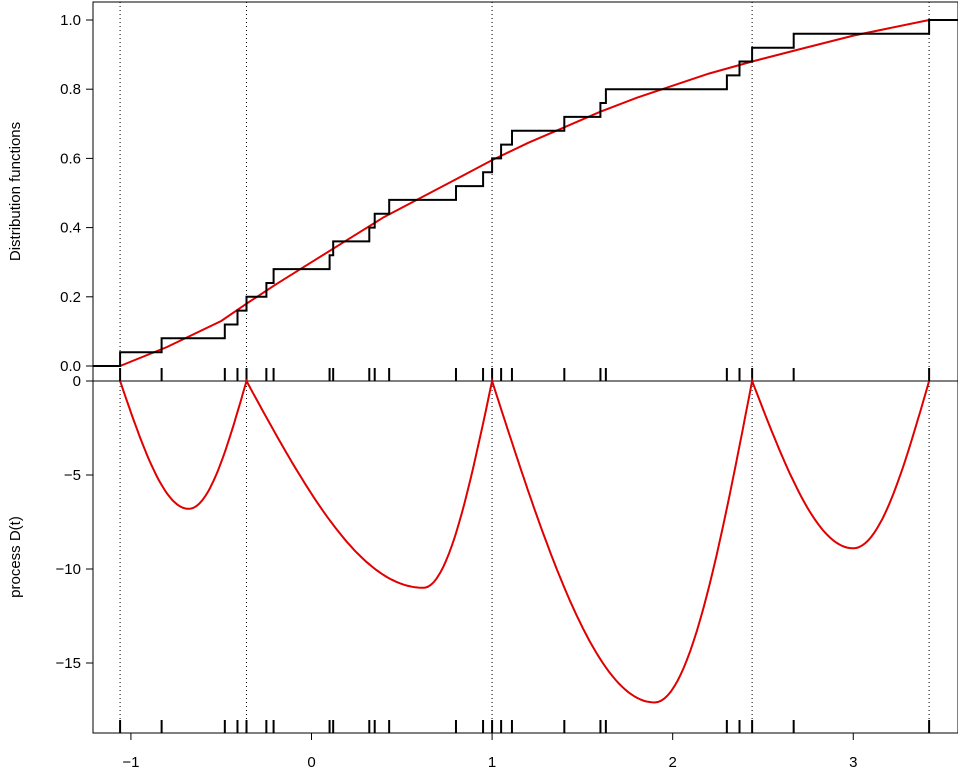 The image size is (958, 776). I want to click on bottom-y-tick-label: 0, so click(77, 381).